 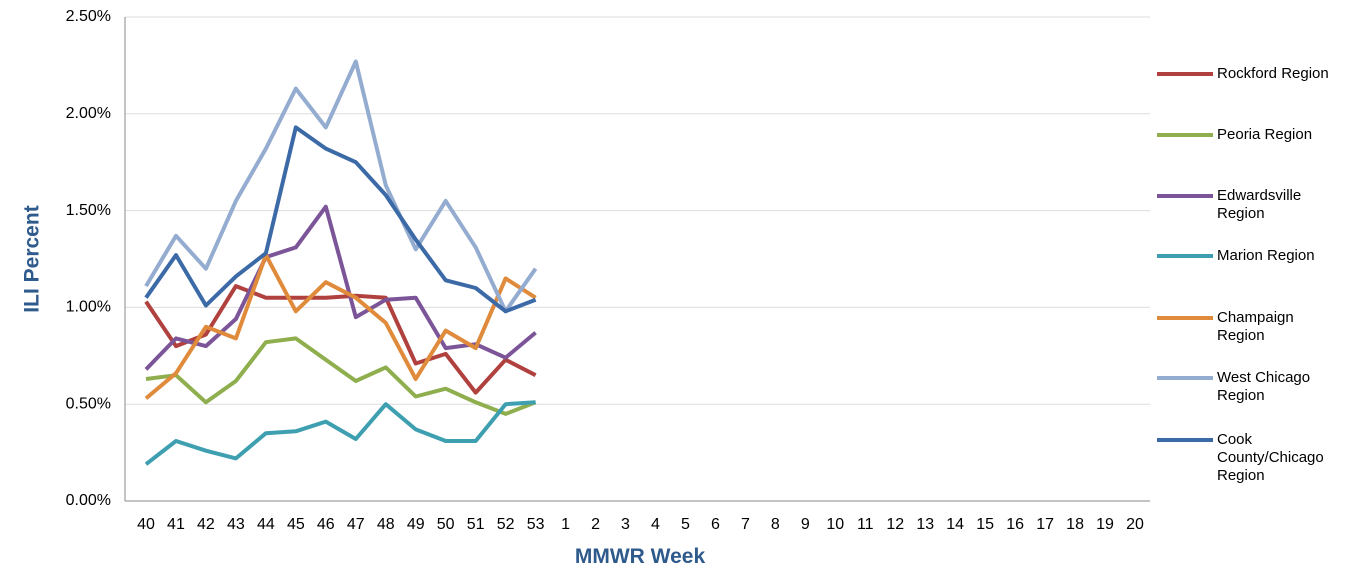 What do you see at coordinates (775, 524) in the screenshot?
I see `x-tick-label: 8` at bounding box center [775, 524].